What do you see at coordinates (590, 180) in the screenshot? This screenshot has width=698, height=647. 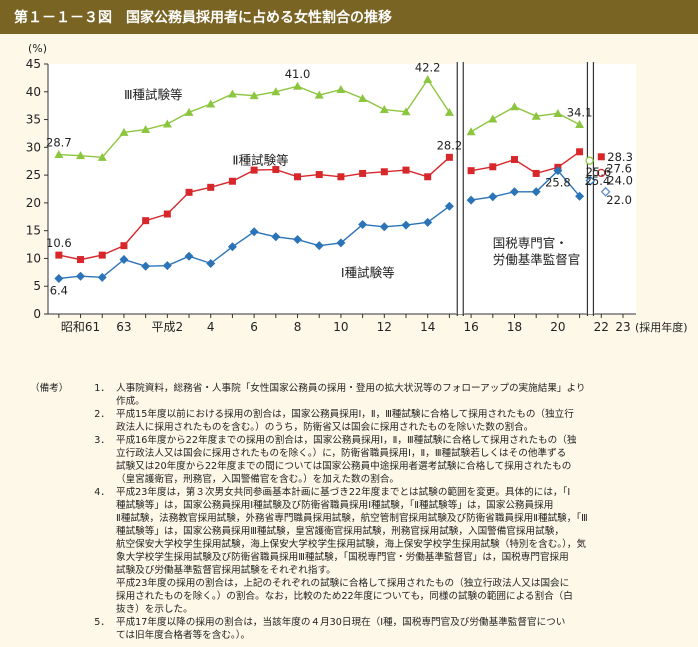 I see `open-marker-type1` at bounding box center [590, 180].